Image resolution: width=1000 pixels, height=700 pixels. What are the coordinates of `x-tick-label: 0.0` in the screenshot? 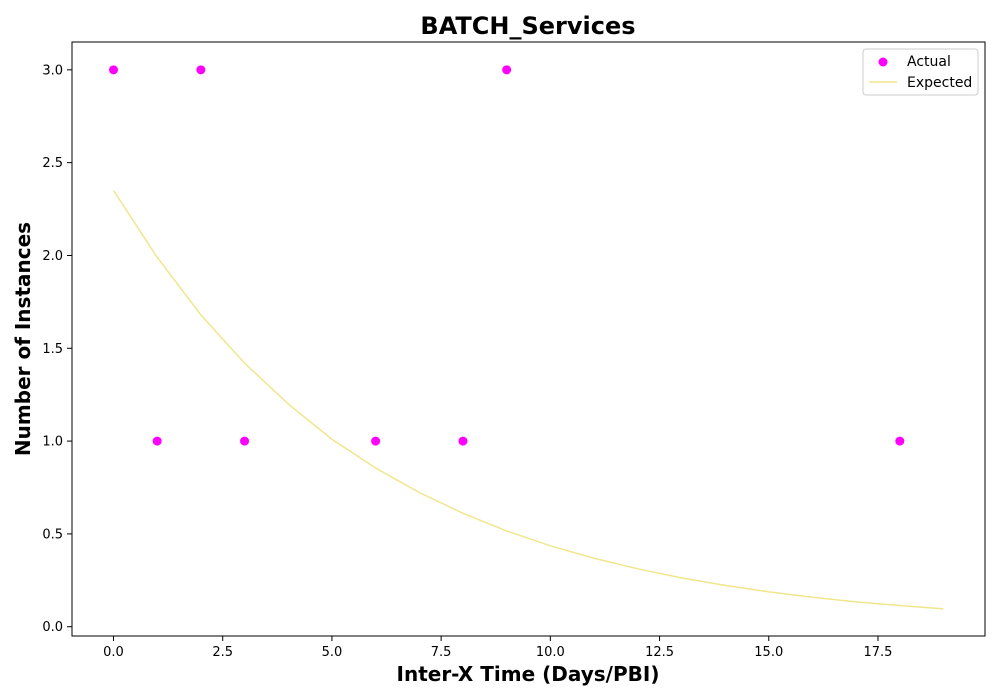 It's located at (113, 652).